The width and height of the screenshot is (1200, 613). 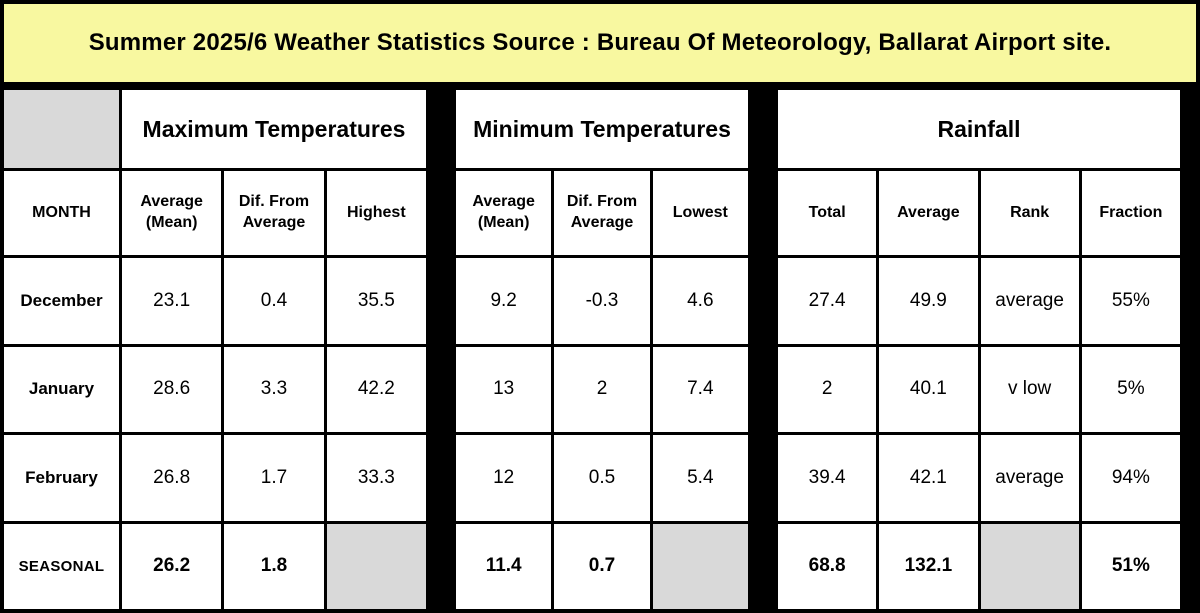 I want to click on january-rain-total-cell: 2, so click(x=827, y=389).